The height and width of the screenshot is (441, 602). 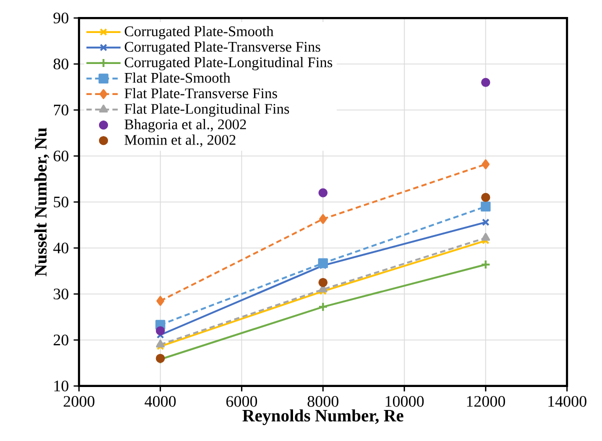 I want to click on y-tick-label: 80, so click(x=61, y=64).